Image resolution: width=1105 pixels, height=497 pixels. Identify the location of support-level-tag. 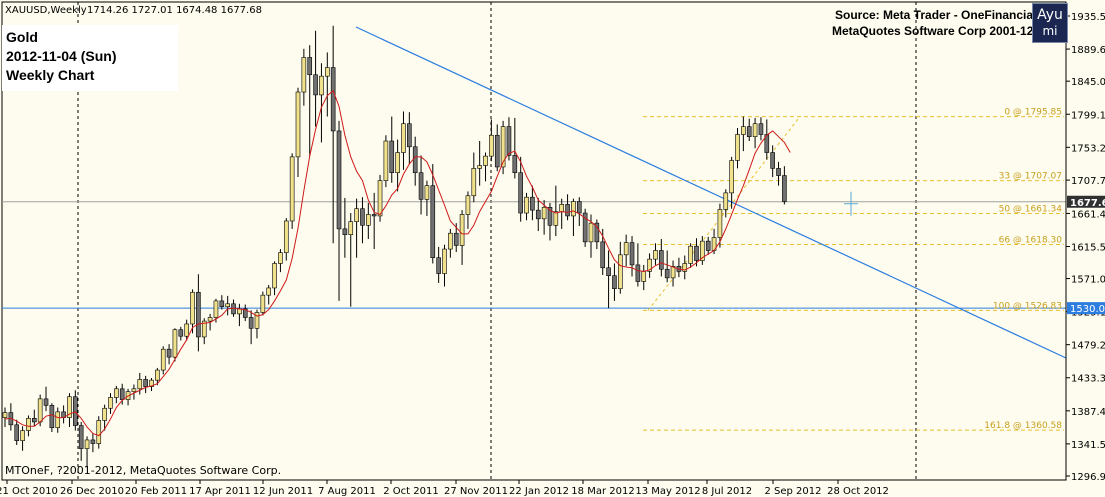
(1086, 308).